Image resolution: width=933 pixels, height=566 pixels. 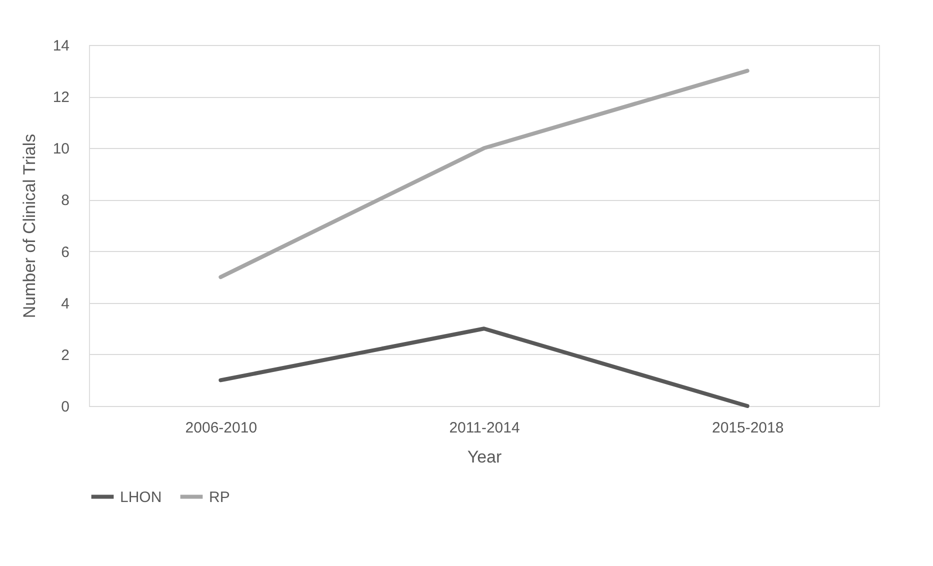 I want to click on x-tick-label: 2015-2018, so click(x=748, y=428).